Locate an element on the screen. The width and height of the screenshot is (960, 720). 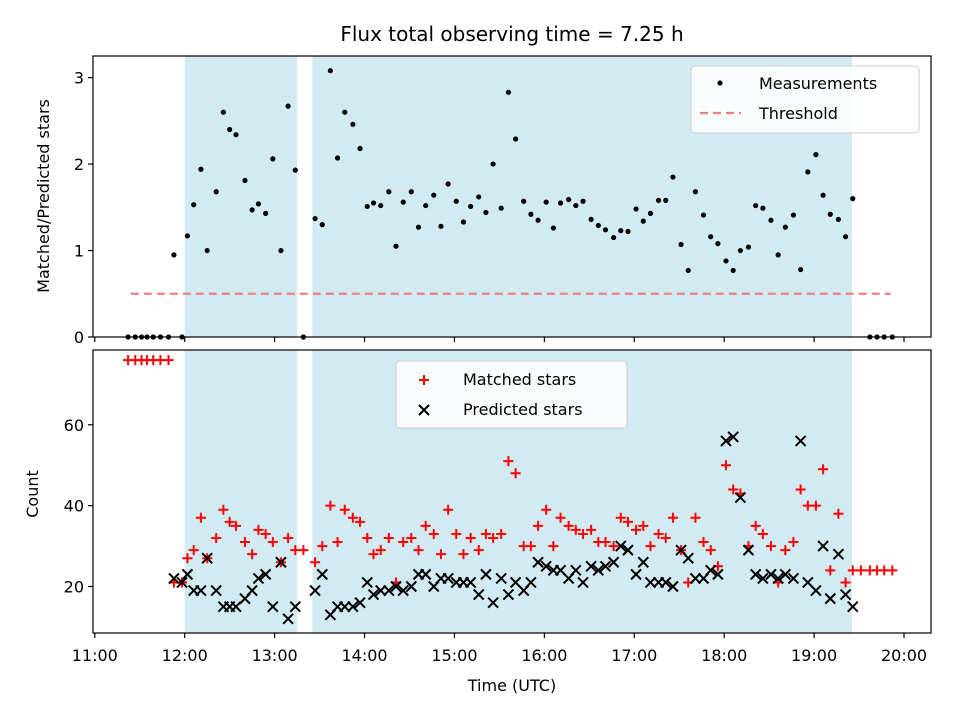
x-tick-label: 12:00 is located at coordinates (185, 655).